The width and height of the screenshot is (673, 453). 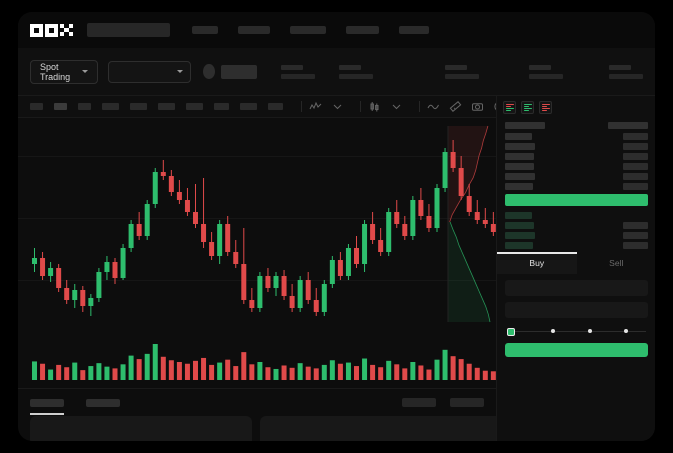 What do you see at coordinates (264, 362) in the screenshot?
I see `volume-bar-series` at bounding box center [264, 362].